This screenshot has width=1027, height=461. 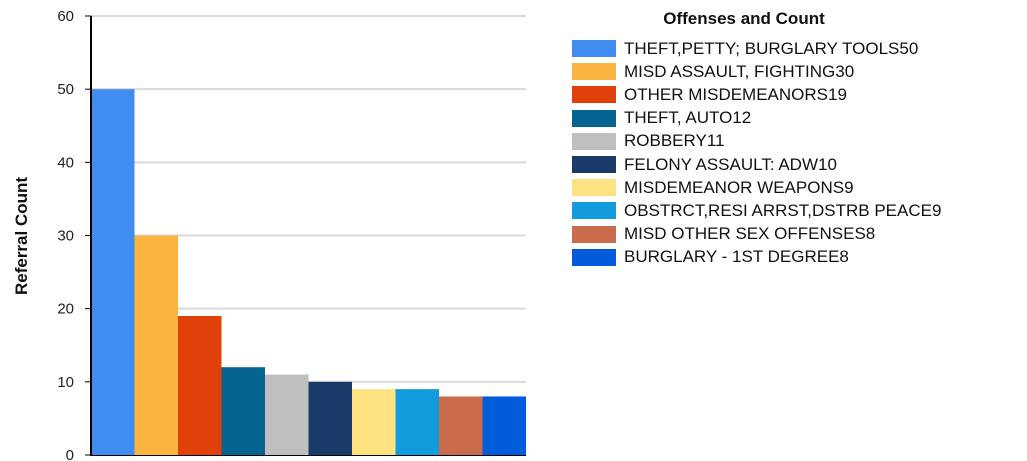 What do you see at coordinates (330, 418) in the screenshot?
I see `bar: FELONY ASSAULT: ADW: 10` at bounding box center [330, 418].